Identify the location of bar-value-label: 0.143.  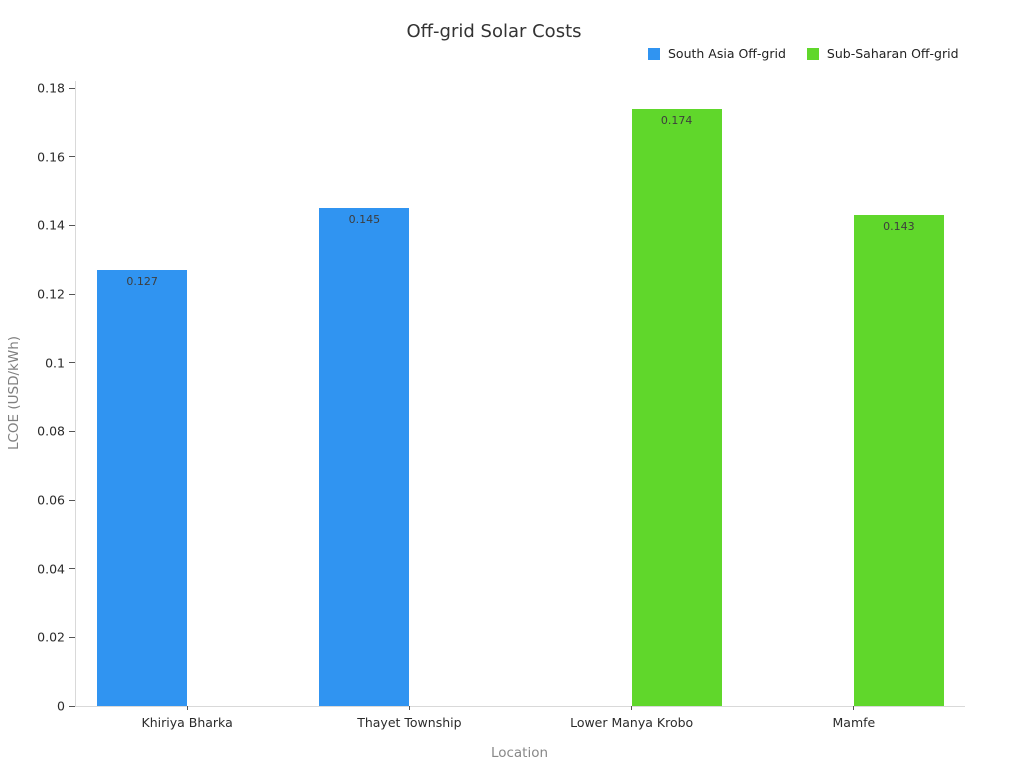
(899, 227).